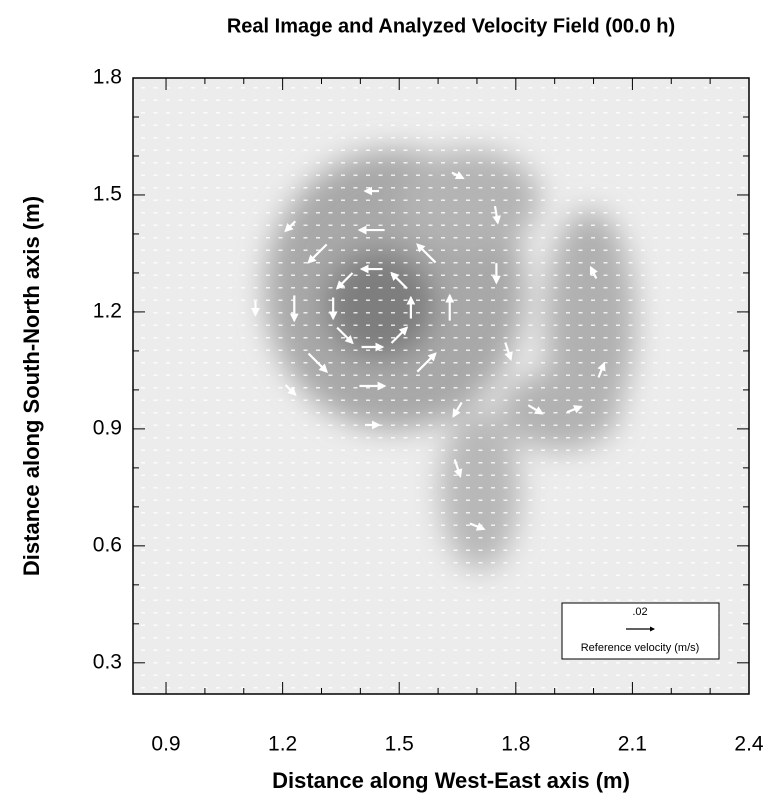  Describe the element at coordinates (640, 648) in the screenshot. I see `reference-label: Reference velocity (m/s)` at that location.